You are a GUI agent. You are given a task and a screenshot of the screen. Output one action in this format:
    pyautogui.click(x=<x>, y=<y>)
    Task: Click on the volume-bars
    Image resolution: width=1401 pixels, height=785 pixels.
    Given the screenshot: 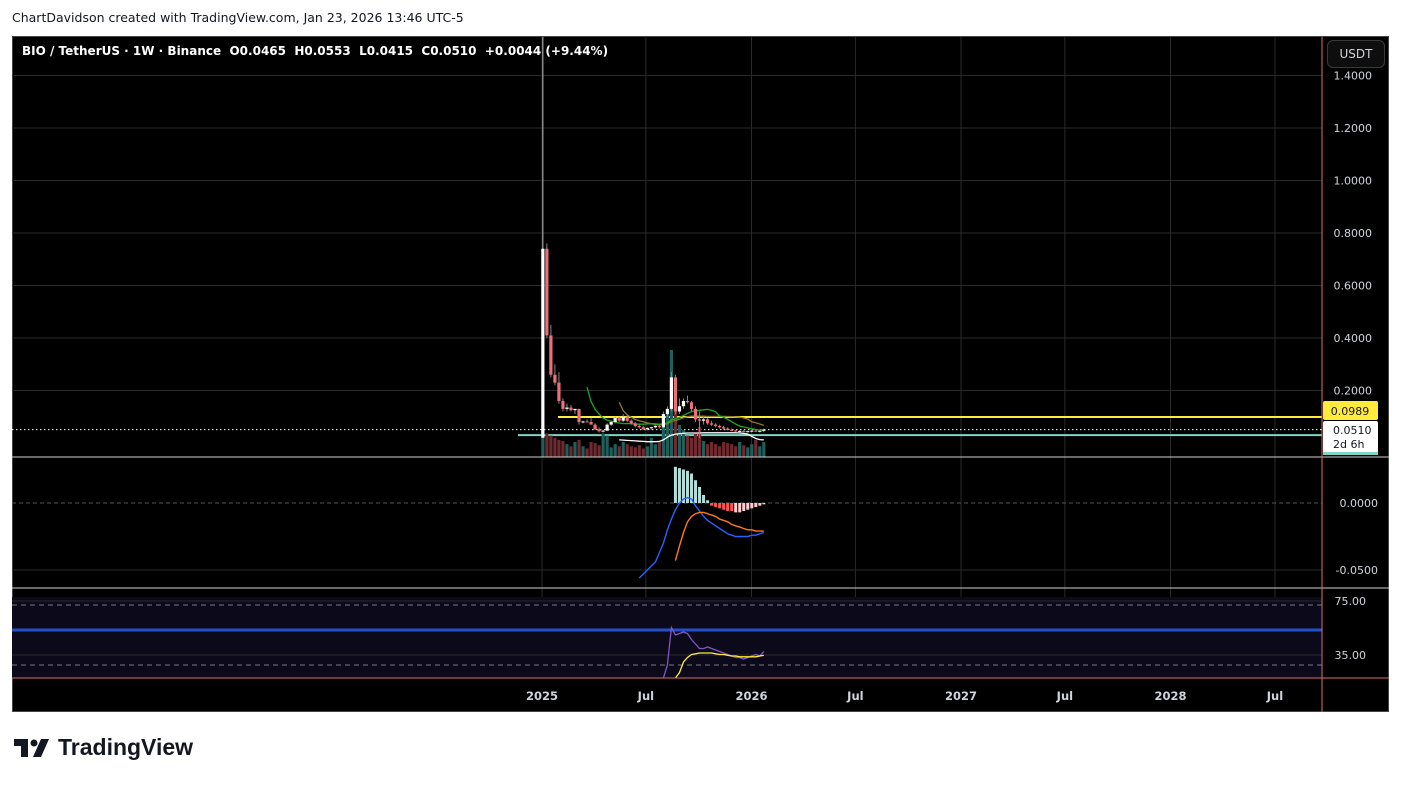 What is the action you would take?
    pyautogui.click(x=653, y=403)
    